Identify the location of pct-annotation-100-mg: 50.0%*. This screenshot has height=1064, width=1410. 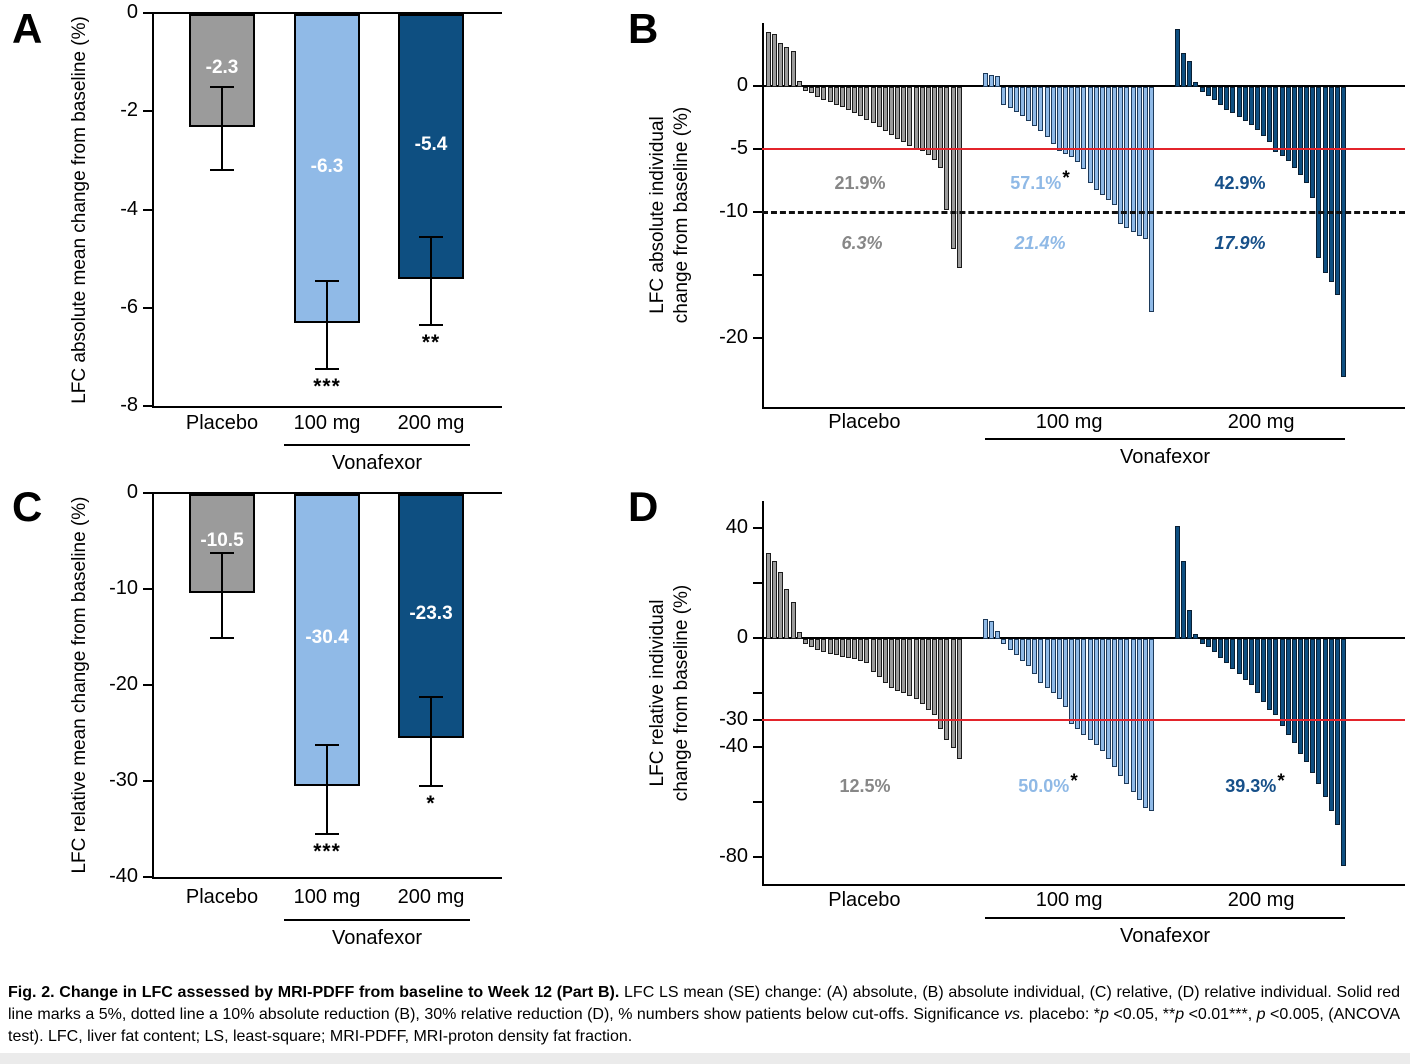
(1048, 784).